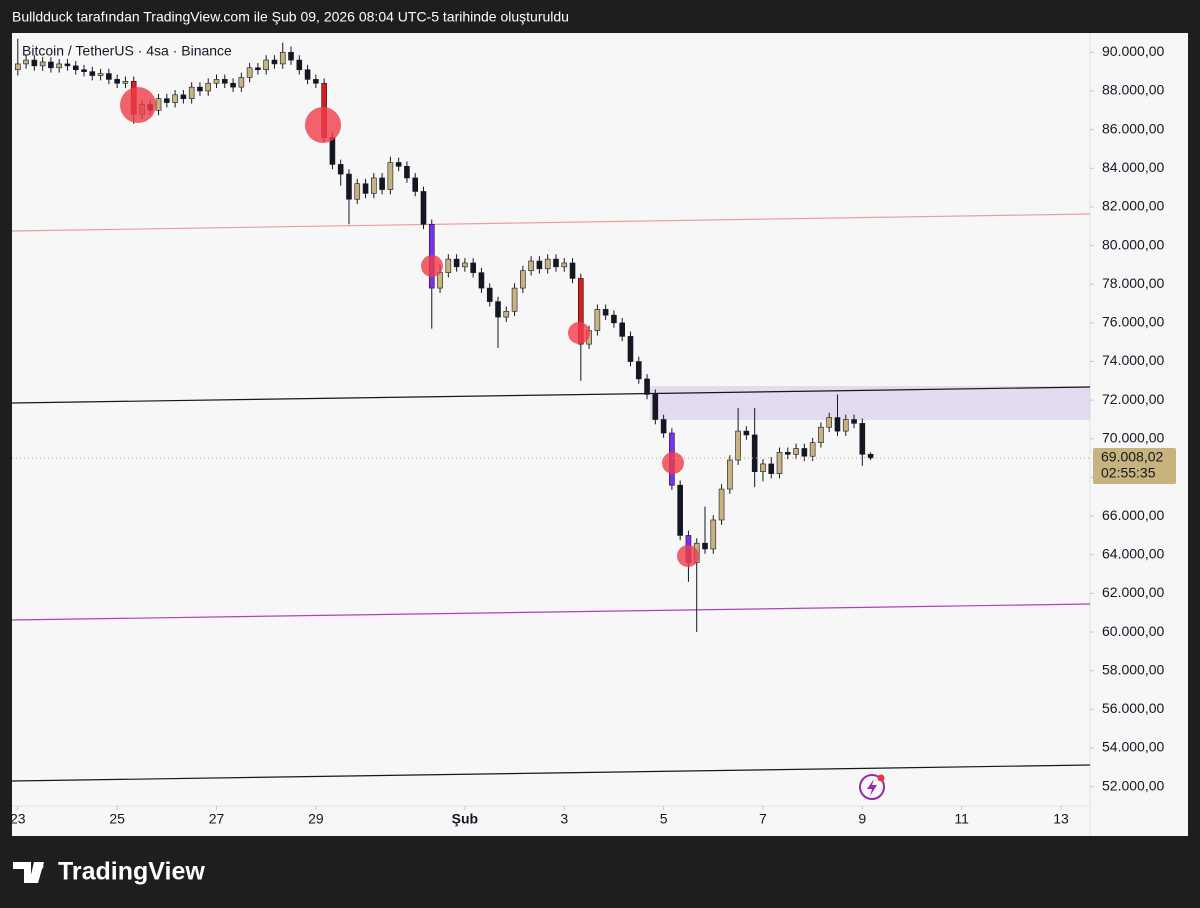 This screenshot has width=1200, height=908. I want to click on brand-name: TradingView, so click(131, 872).